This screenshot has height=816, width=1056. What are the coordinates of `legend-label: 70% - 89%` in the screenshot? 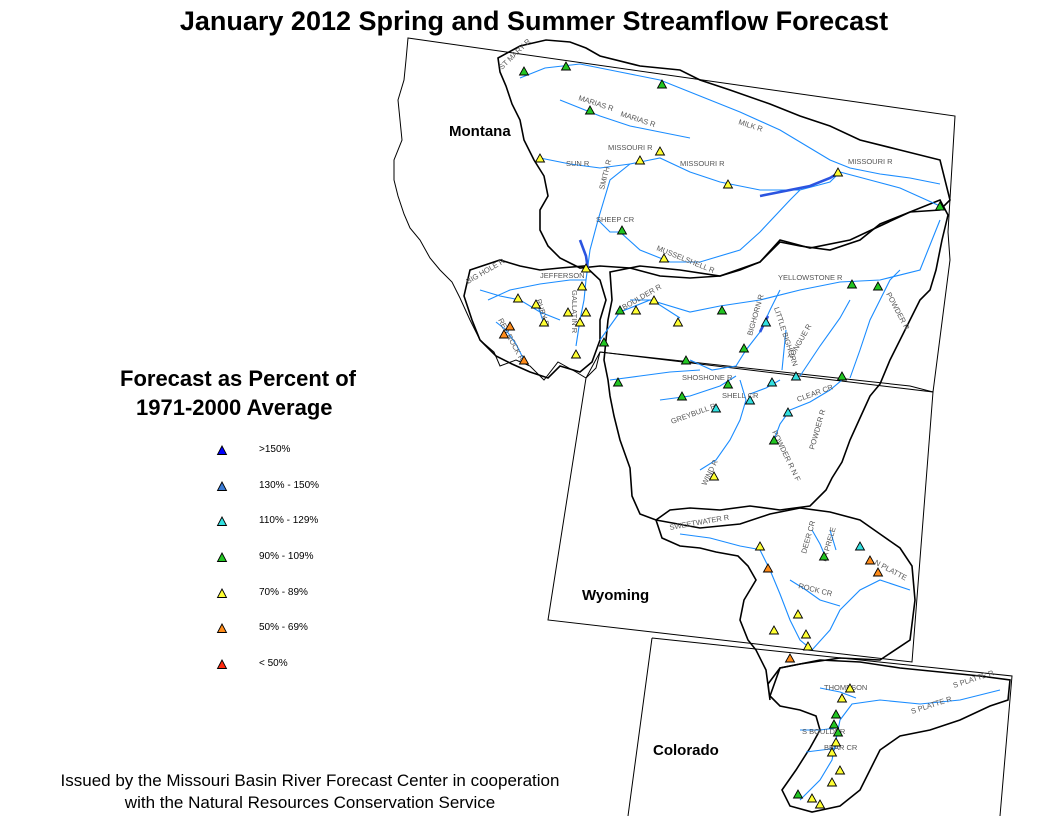 It's located at (283, 592).